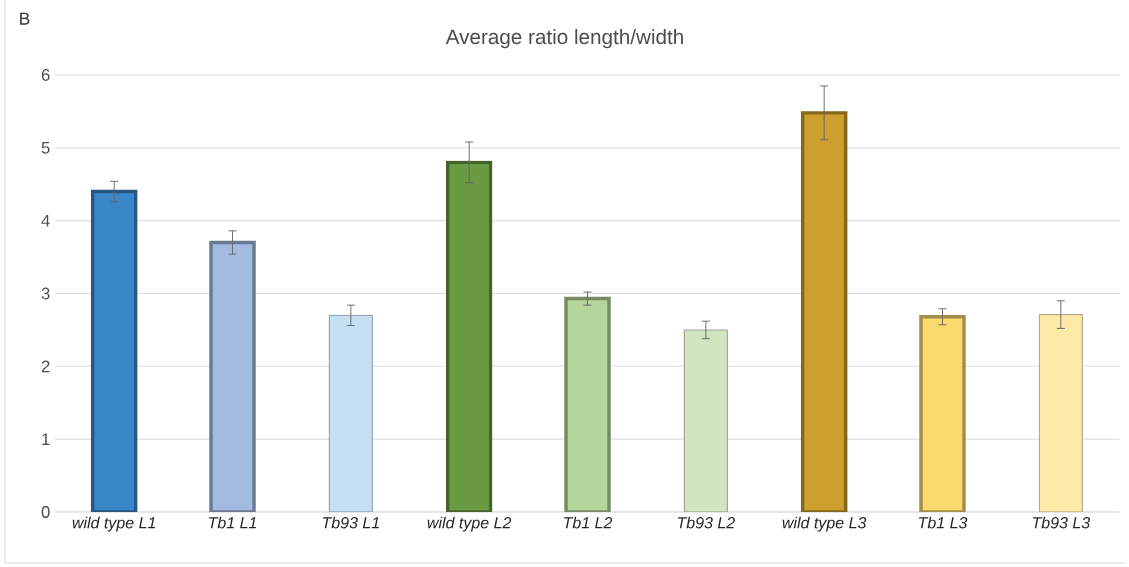 The image size is (1129, 567). What do you see at coordinates (45, 512) in the screenshot?
I see `y-tick-label: 0` at bounding box center [45, 512].